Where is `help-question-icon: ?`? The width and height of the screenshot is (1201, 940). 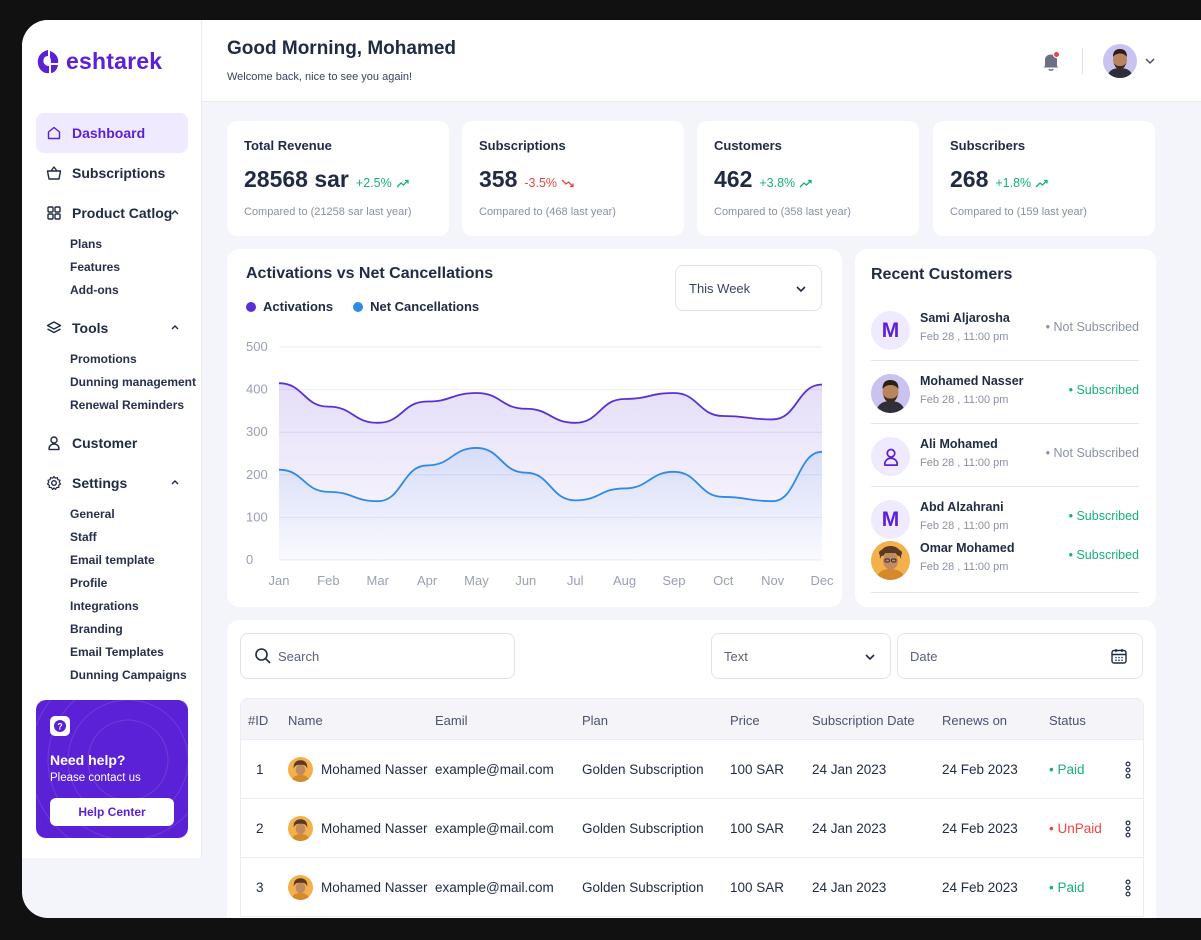 help-question-icon: ? is located at coordinates (60, 726).